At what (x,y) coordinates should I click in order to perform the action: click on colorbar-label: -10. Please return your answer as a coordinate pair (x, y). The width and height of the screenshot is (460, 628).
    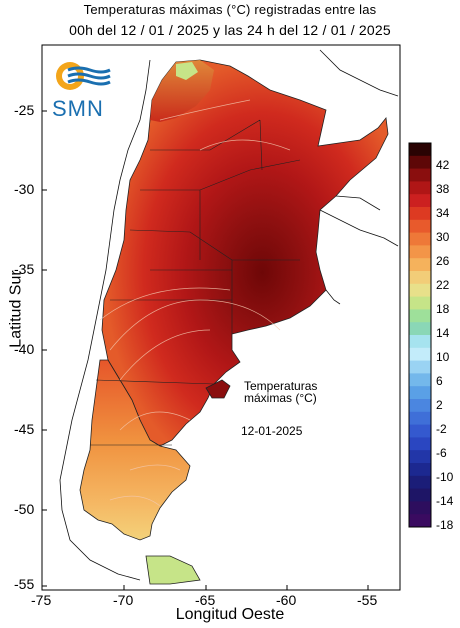
    Looking at the image, I should click on (445, 477).